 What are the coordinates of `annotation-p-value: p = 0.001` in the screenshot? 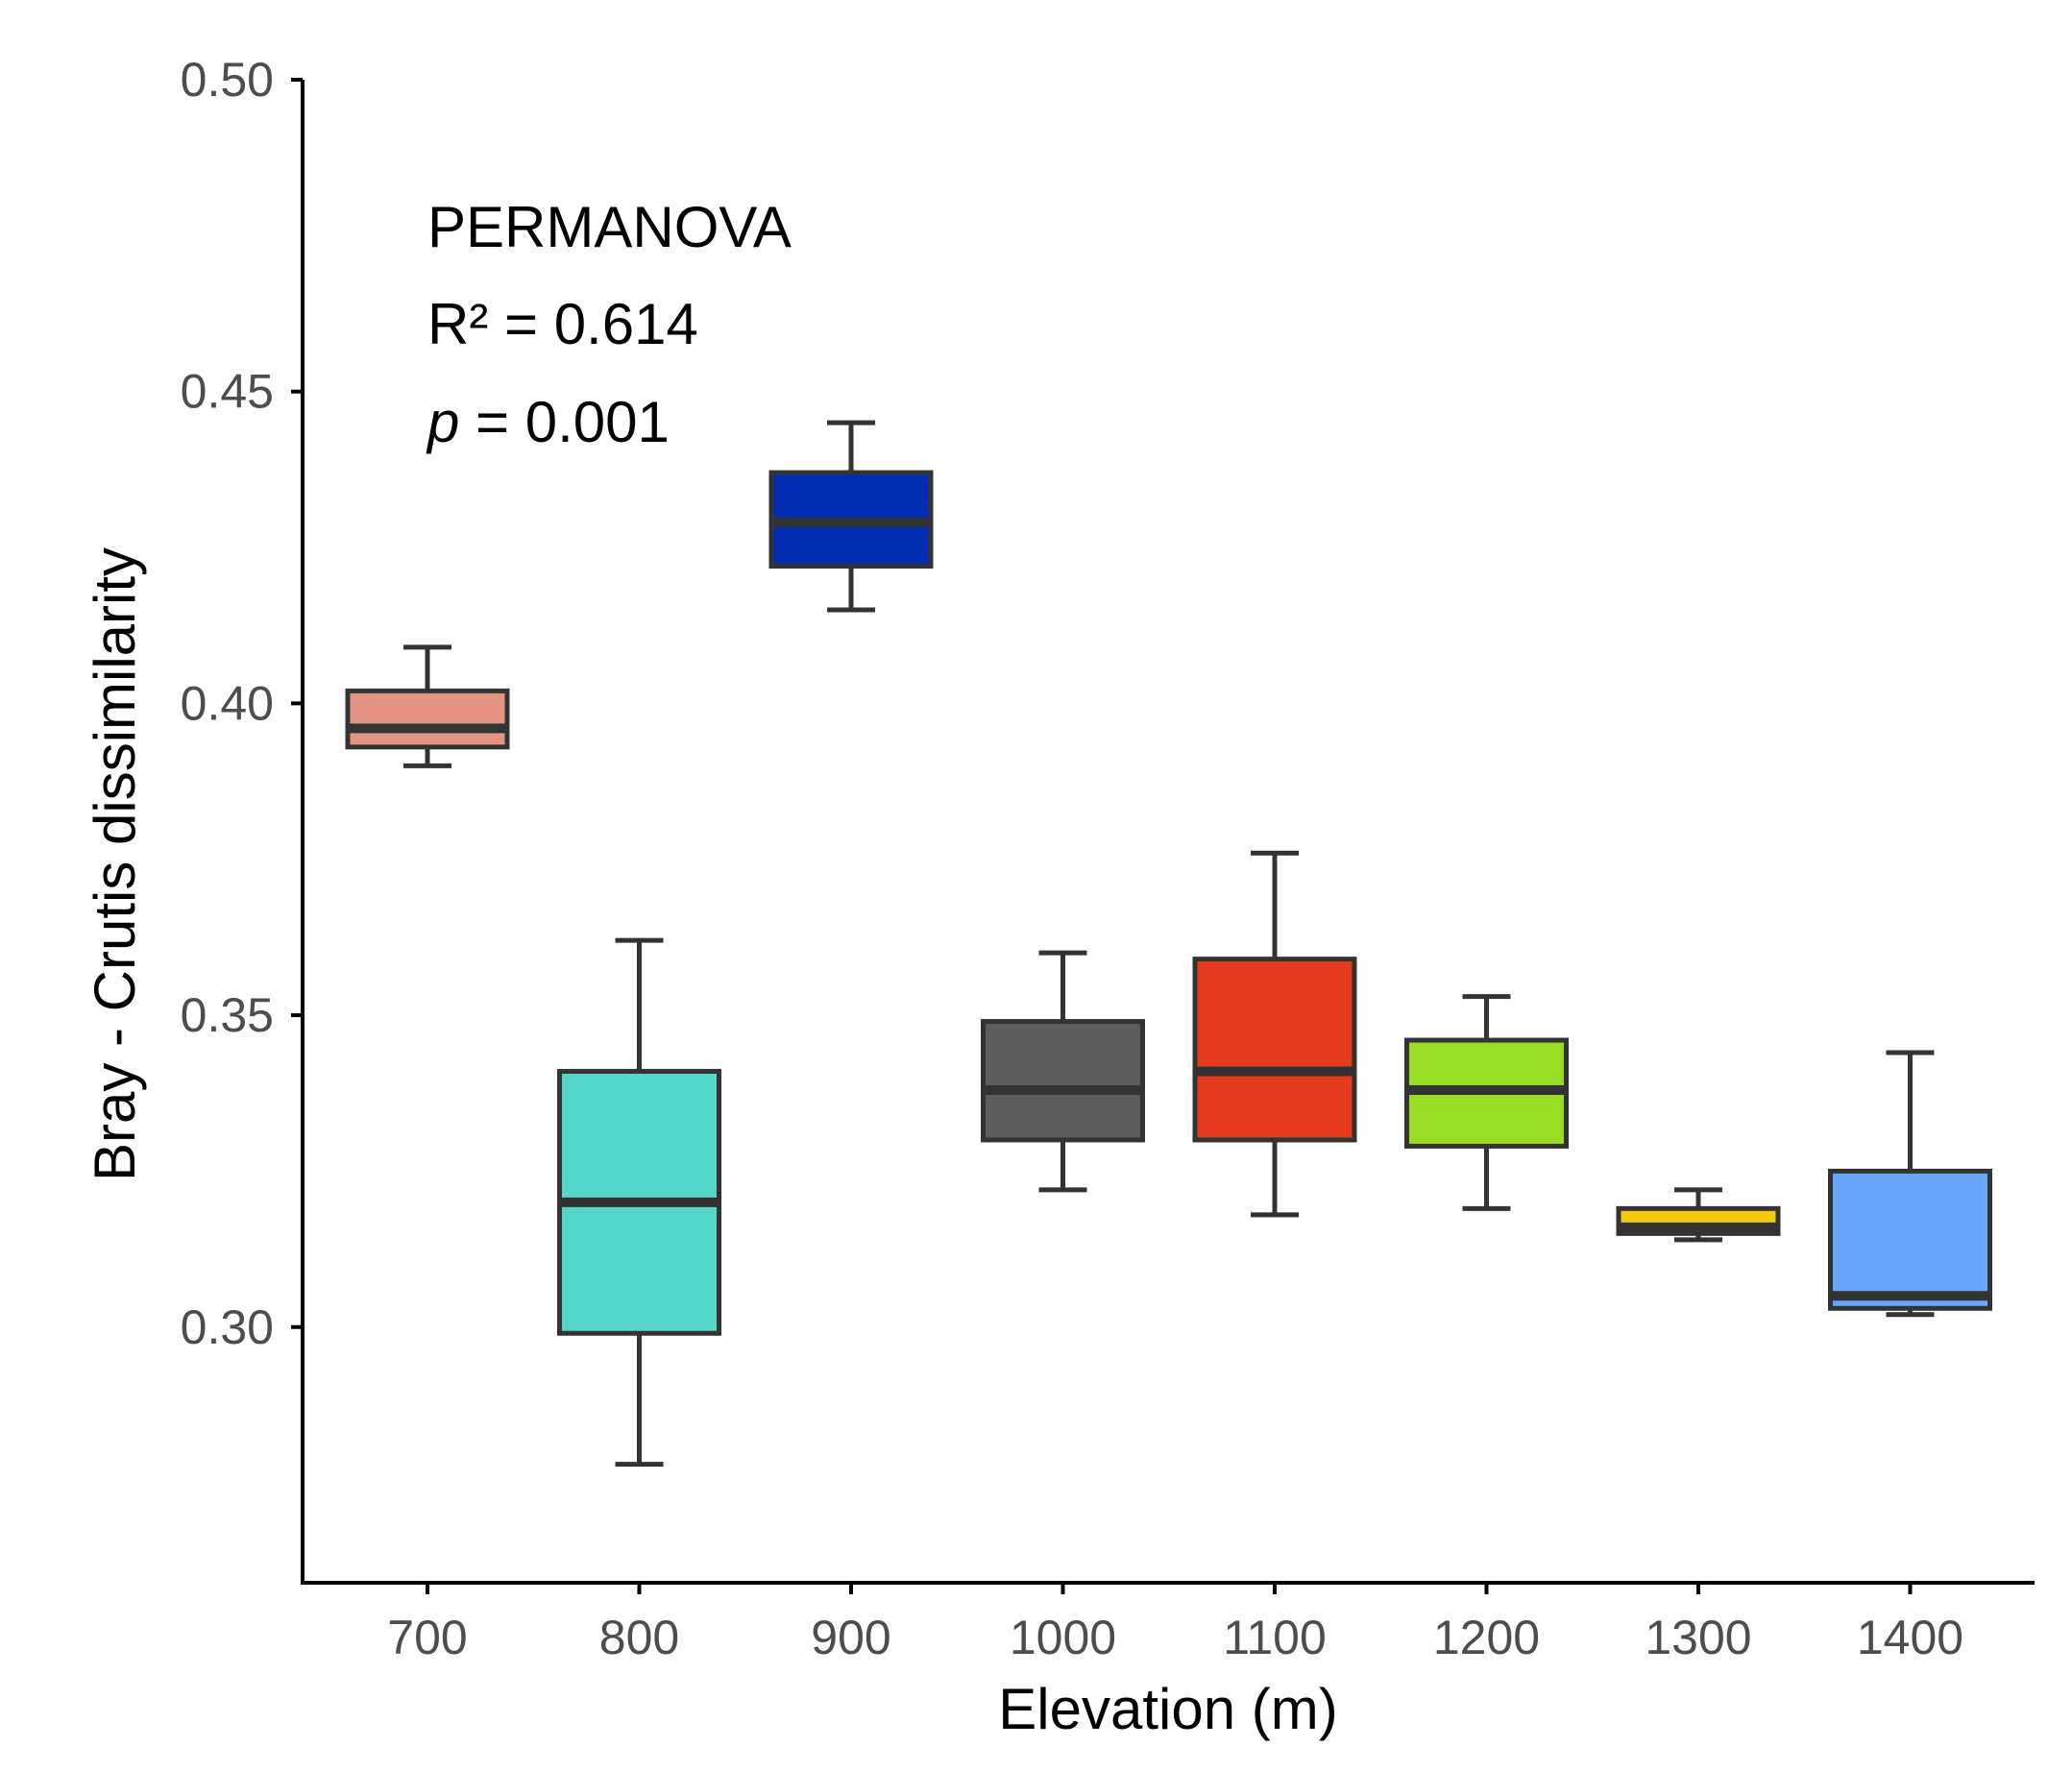 It's located at (548, 422).